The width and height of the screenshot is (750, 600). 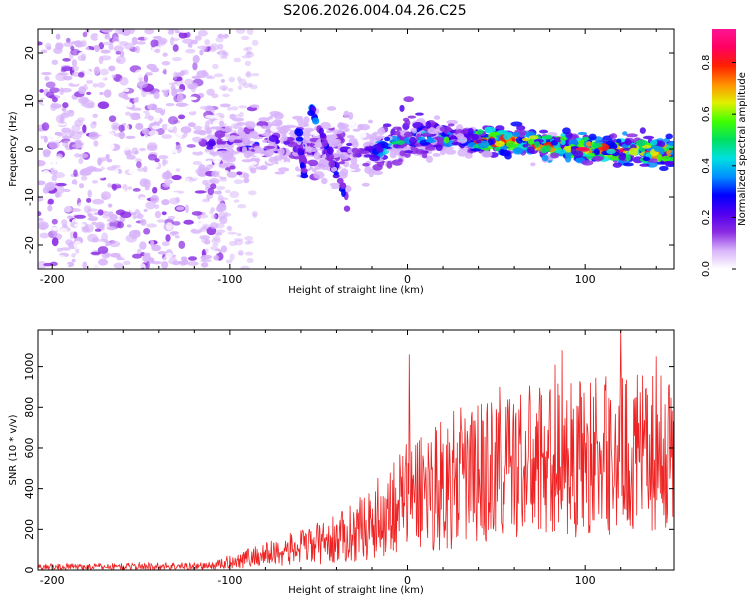 What do you see at coordinates (29, 407) in the screenshot?
I see `snr-ytick-label: 800` at bounding box center [29, 407].